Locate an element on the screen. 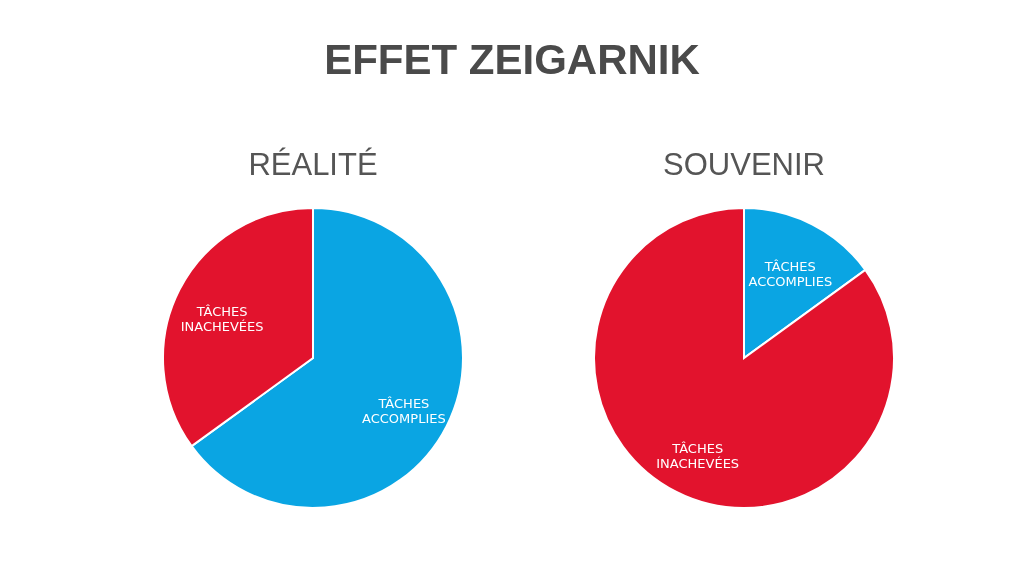 The image size is (1024, 569). text: EFFET ZEIGARNIK is located at coordinates (512, 60).